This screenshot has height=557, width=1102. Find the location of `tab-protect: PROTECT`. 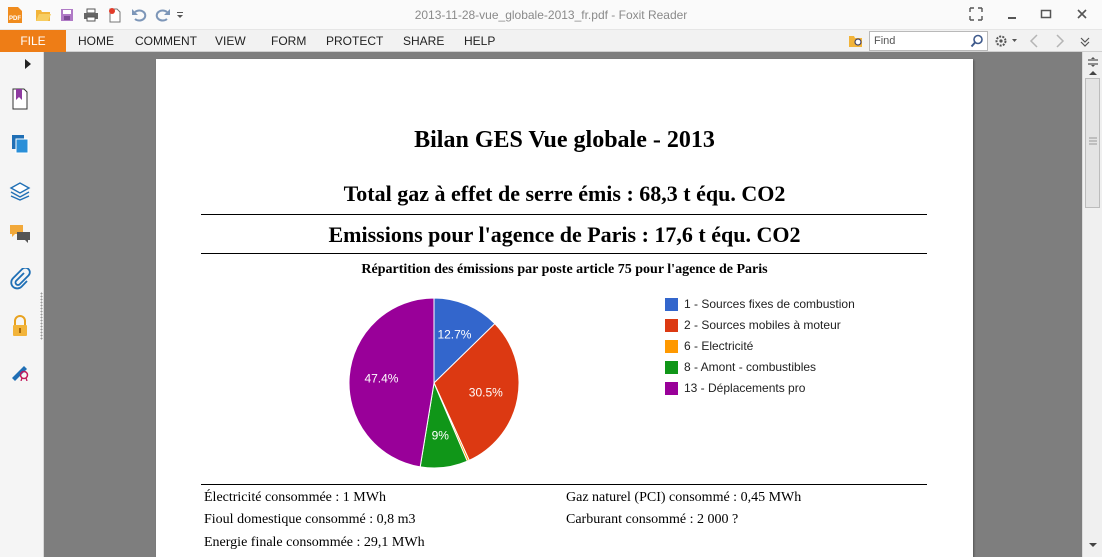

tab-protect: PROTECT is located at coordinates (355, 41).